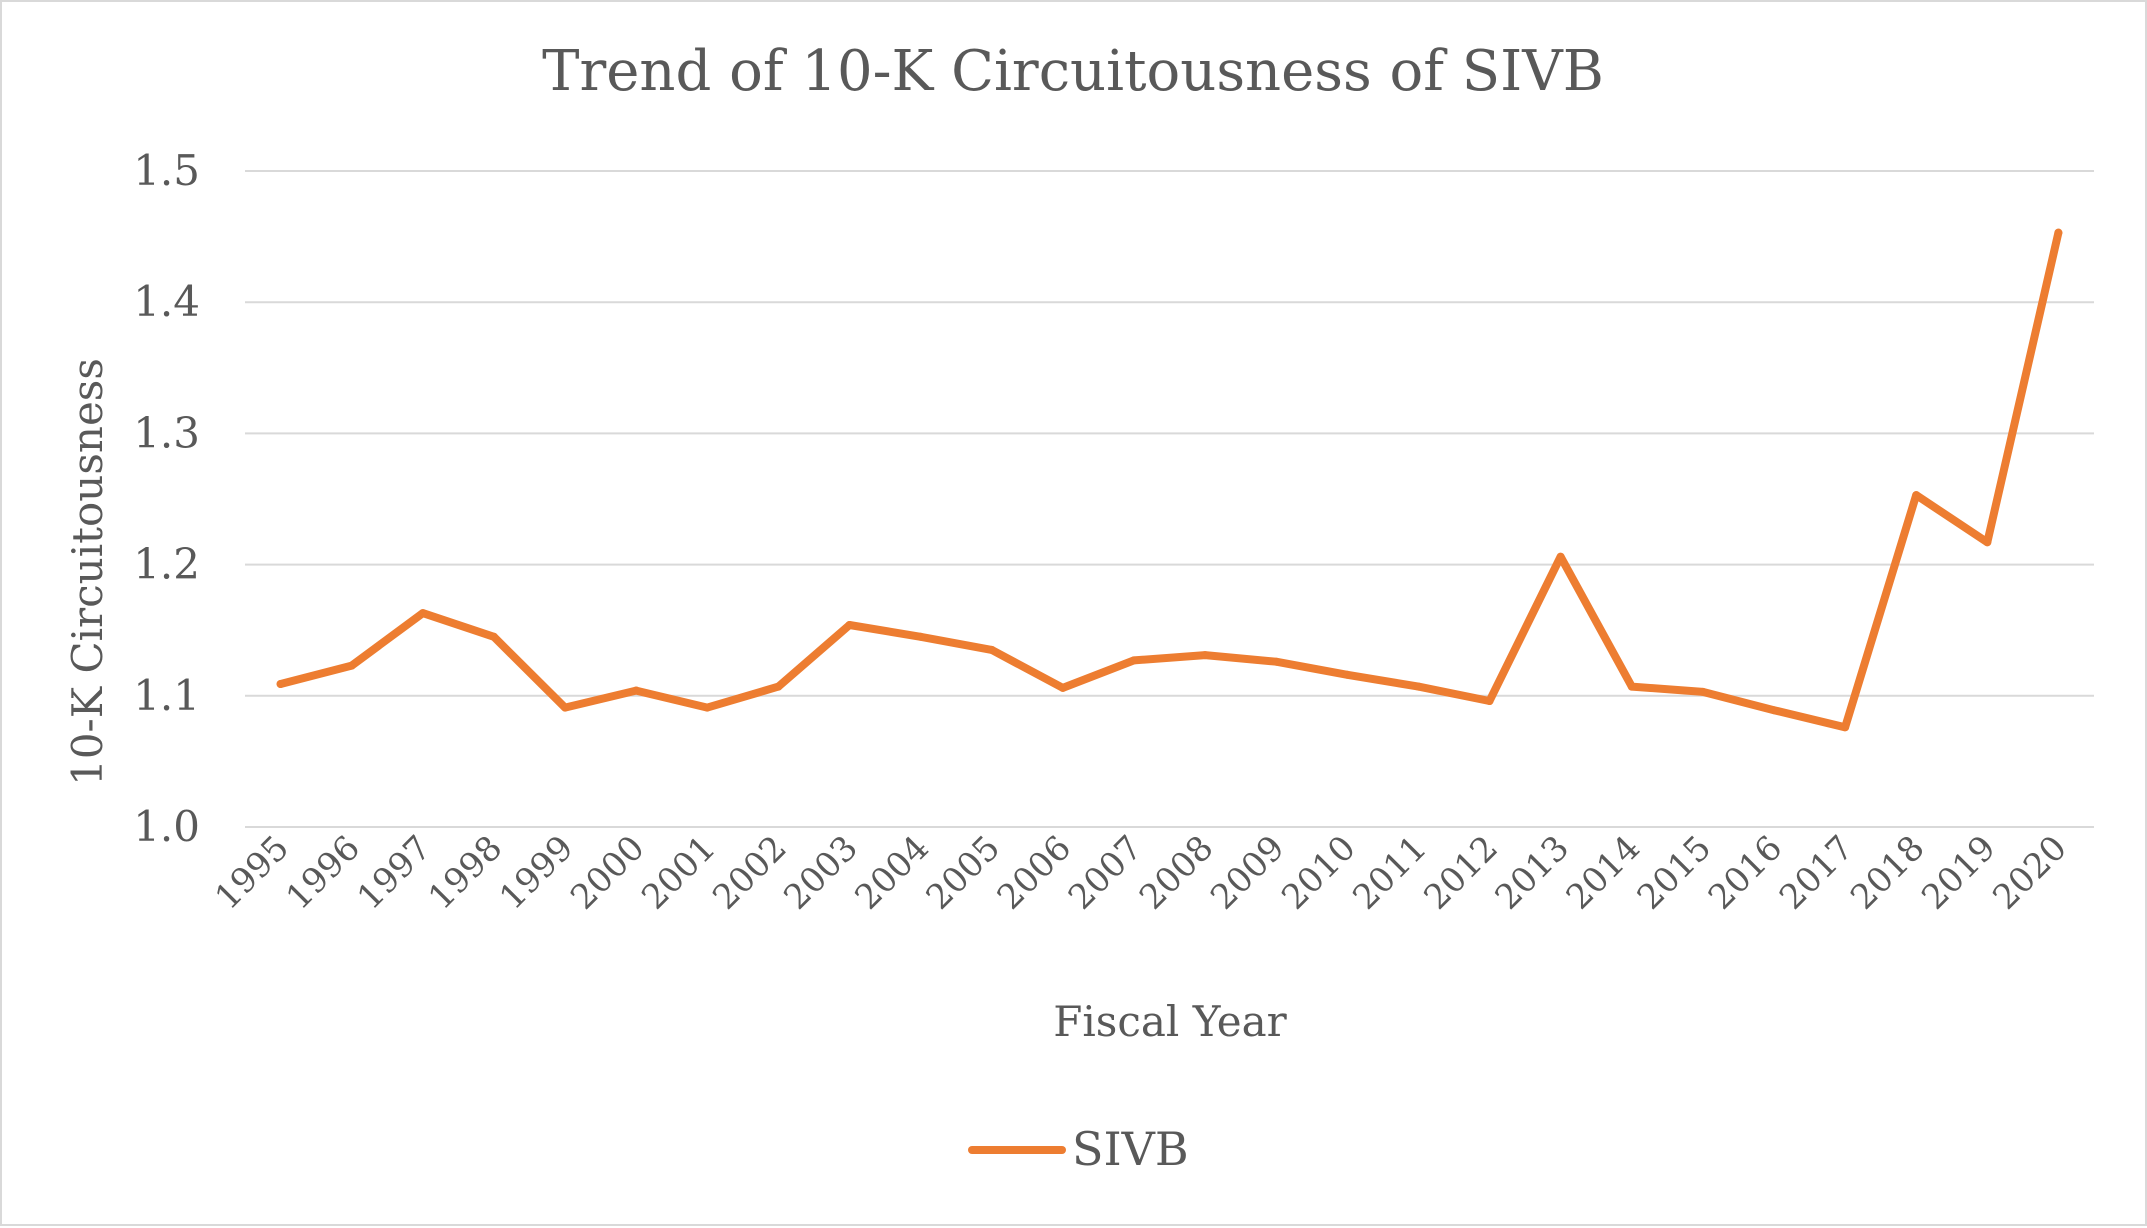  What do you see at coordinates (963, 872) in the screenshot?
I see `x-tick-label: 2005` at bounding box center [963, 872].